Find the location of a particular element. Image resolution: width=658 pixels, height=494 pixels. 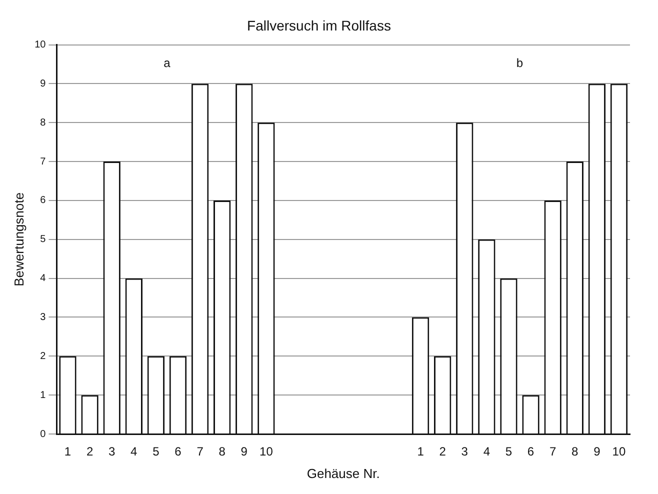

annotation: a is located at coordinates (167, 63).